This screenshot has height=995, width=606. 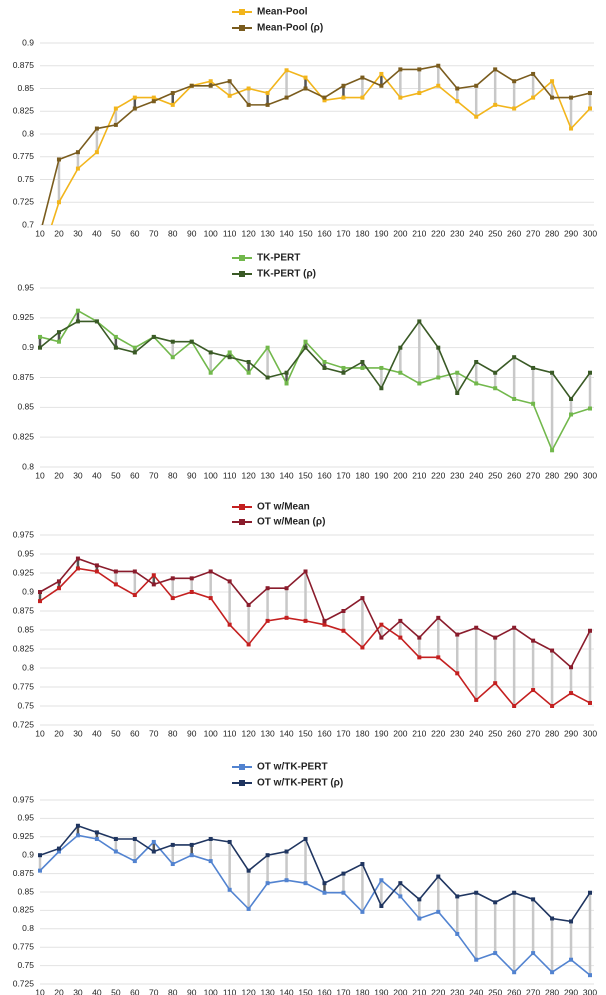 What do you see at coordinates (324, 233) in the screenshot?
I see `x-tick-label: 160` at bounding box center [324, 233].